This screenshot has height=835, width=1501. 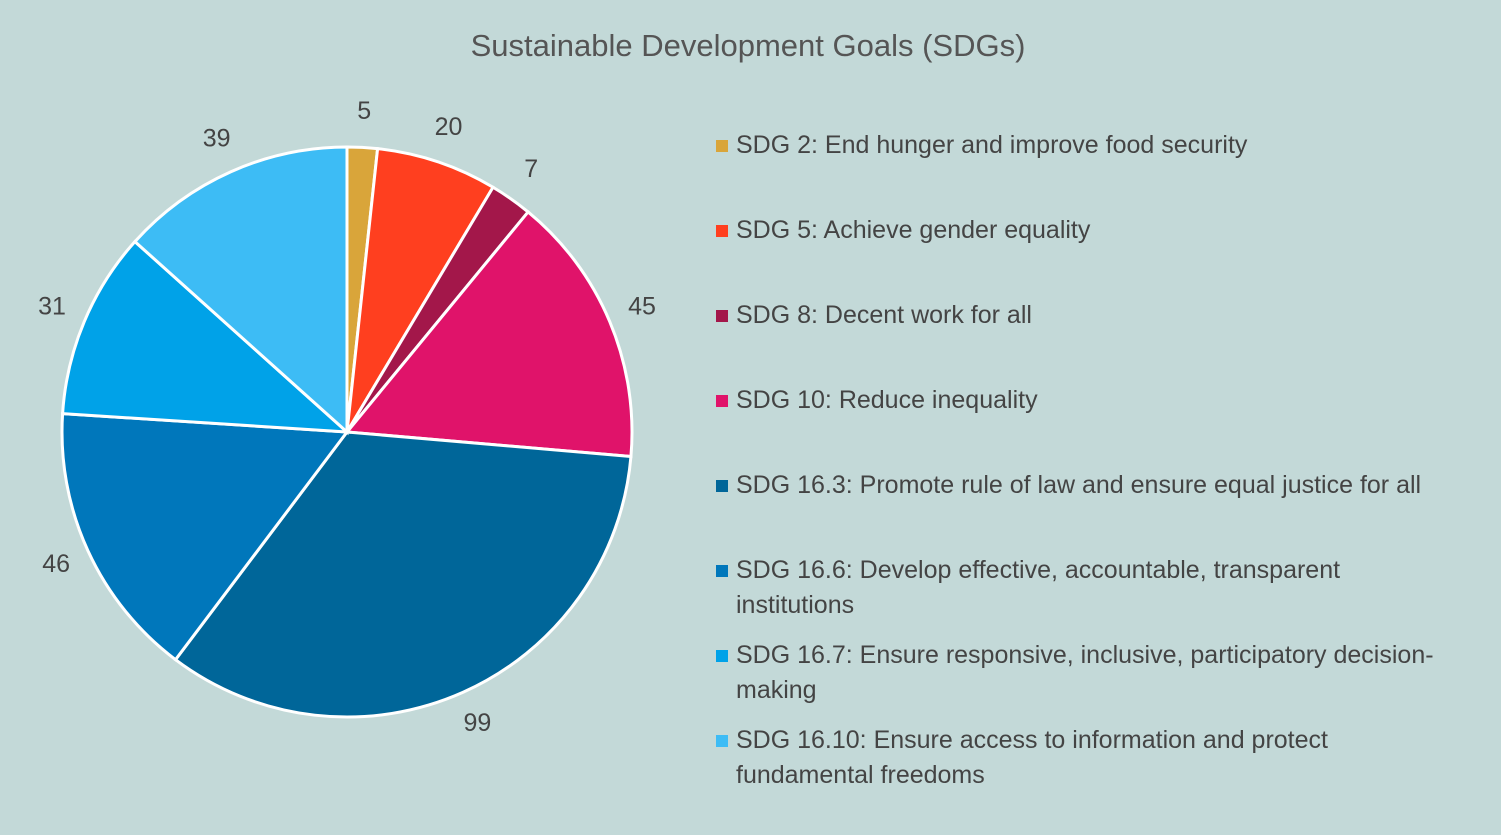 I want to click on legend-item: SDG 5: Achieve gender equality, so click(x=1086, y=230).